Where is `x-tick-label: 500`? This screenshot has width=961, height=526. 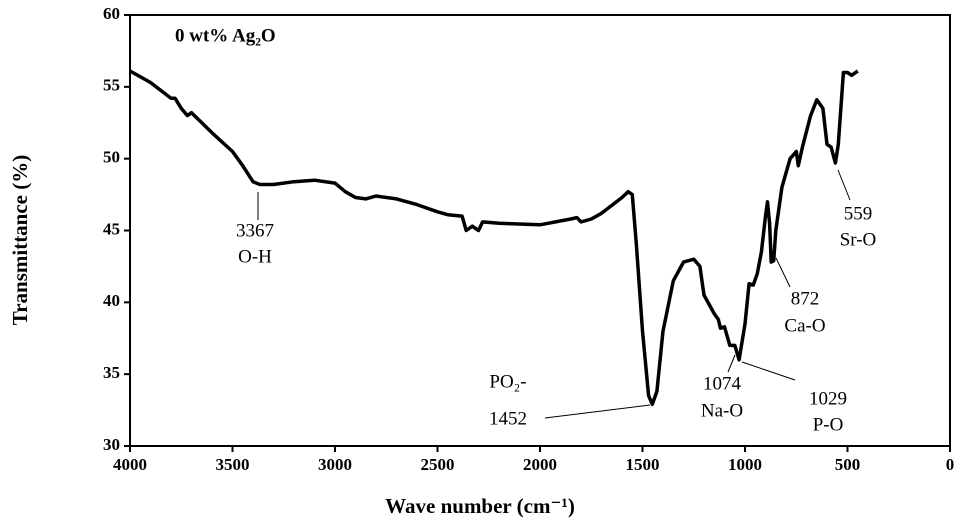 x-tick-label: 500 is located at coordinates (848, 464).